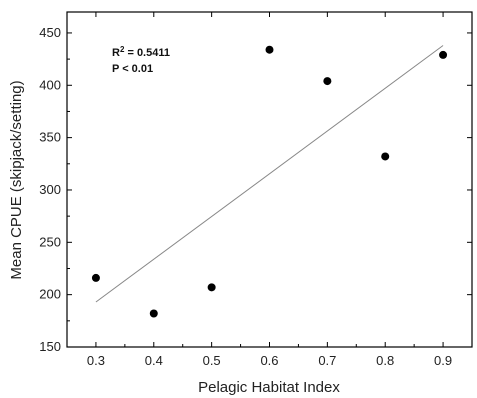 The width and height of the screenshot is (477, 398). I want to click on x-tick-label: 0.8, so click(385, 360).